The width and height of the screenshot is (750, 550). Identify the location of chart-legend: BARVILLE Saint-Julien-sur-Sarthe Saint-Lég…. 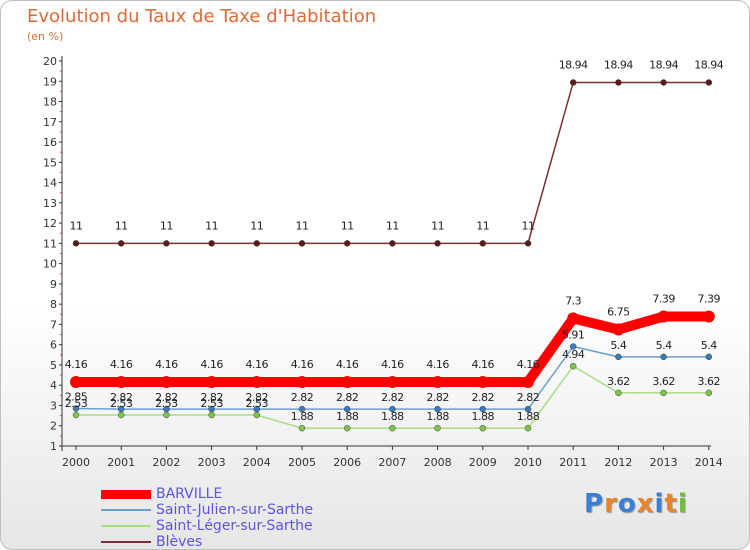
(207, 518).